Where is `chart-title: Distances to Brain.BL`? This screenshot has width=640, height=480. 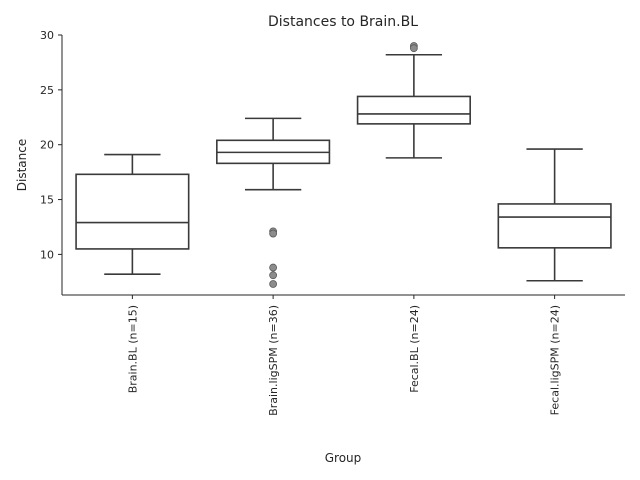 chart-title: Distances to Brain.BL is located at coordinates (343, 22).